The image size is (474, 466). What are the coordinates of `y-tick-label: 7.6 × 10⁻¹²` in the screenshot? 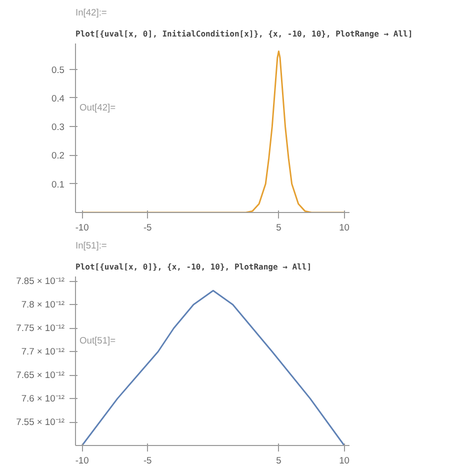 It's located at (42, 399).